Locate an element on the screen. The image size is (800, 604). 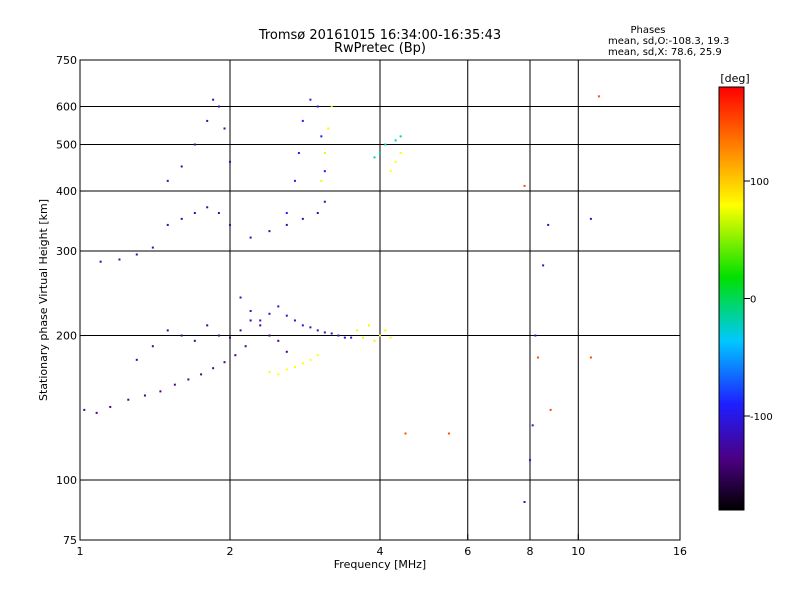
x-tick-label: 6 is located at coordinates (467, 551).